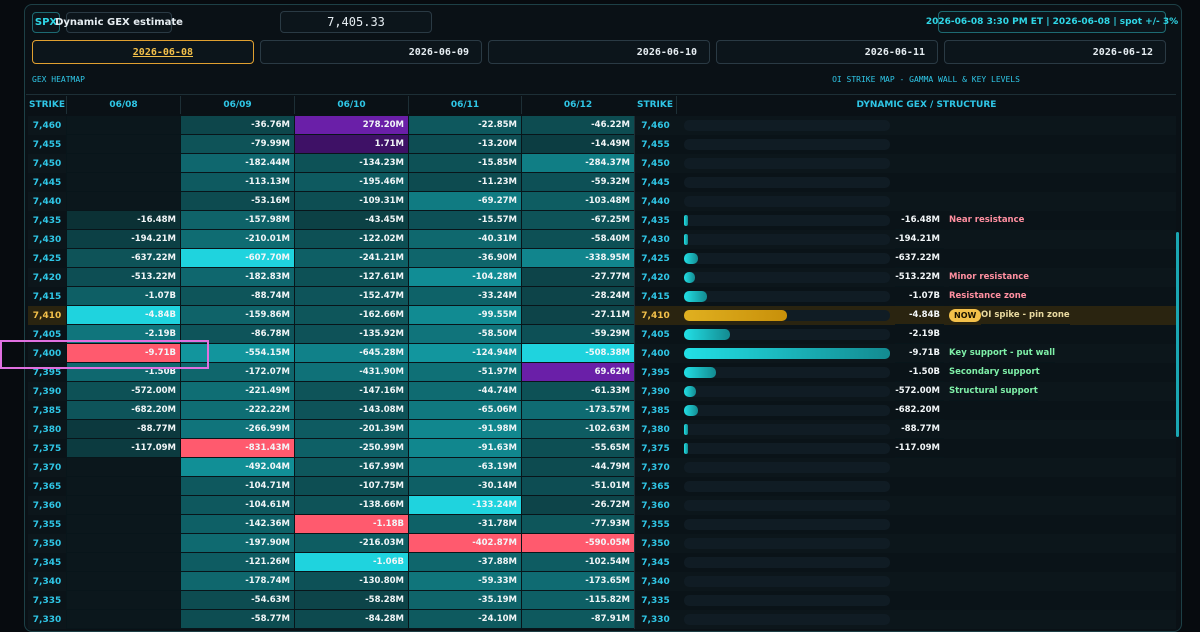  I want to click on heat-cell: -91.98M, so click(464, 429).